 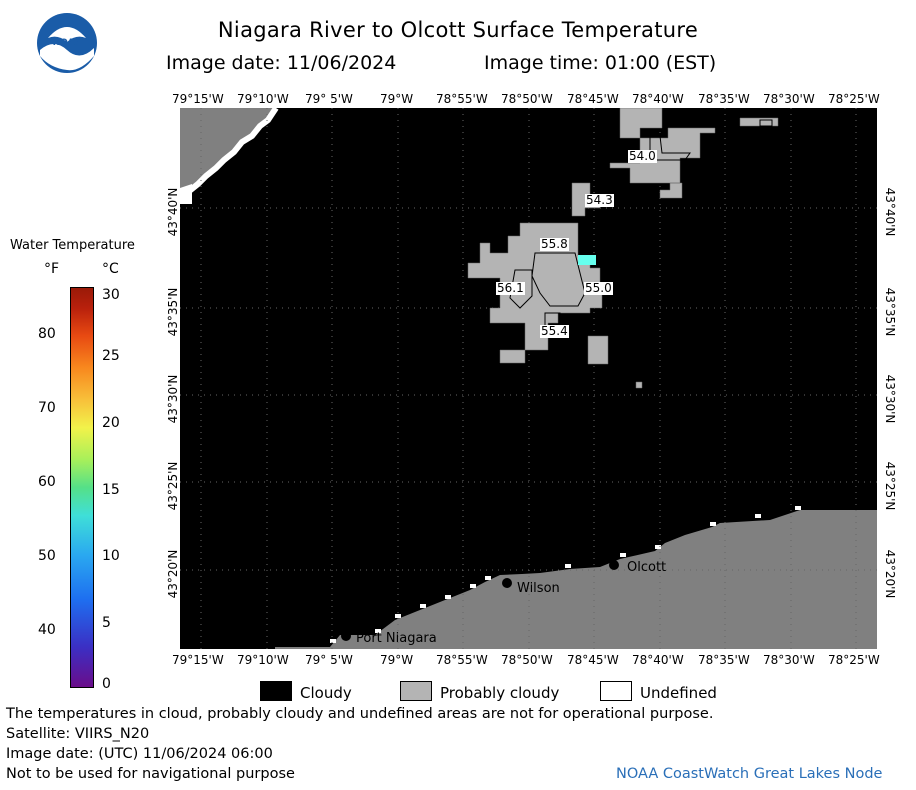 I want to click on lon-label-bottom: 79°15'W, so click(x=198, y=660).